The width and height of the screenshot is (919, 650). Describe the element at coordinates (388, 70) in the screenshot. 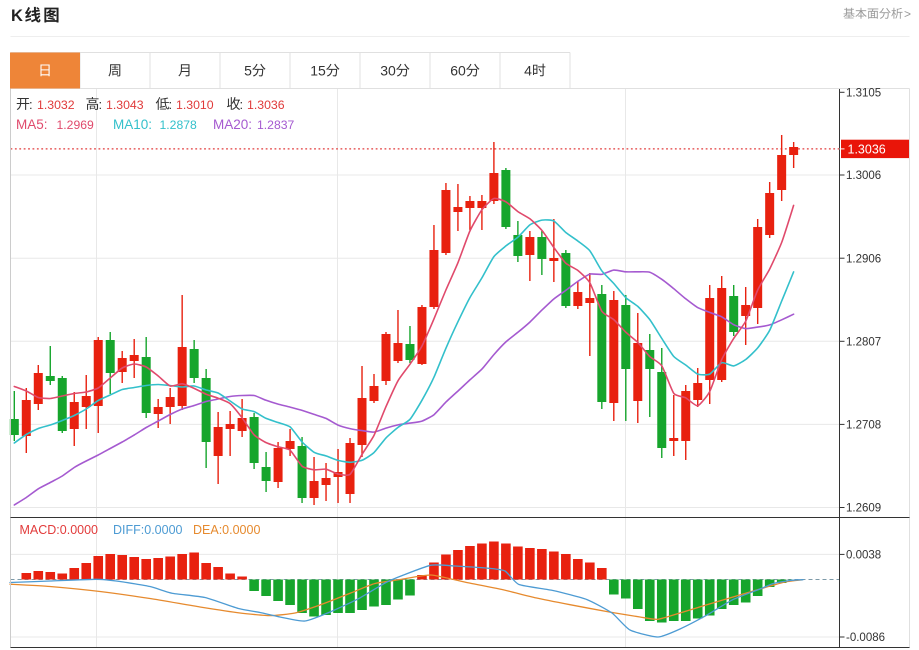

I see `svg-text: 30` at that location.